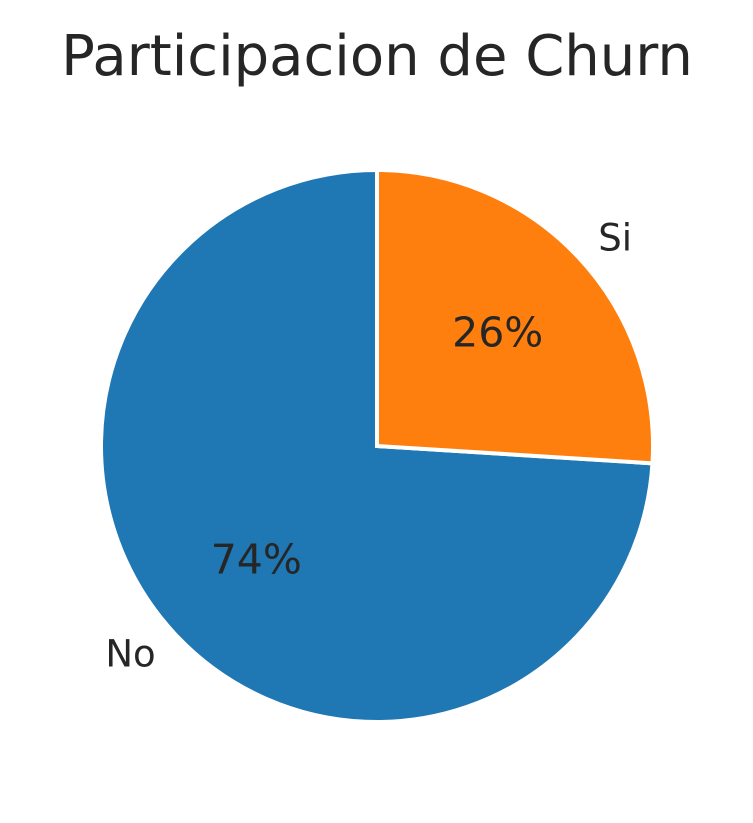 The width and height of the screenshot is (753, 823). I want to click on pie-category-label-no: No, so click(130, 653).